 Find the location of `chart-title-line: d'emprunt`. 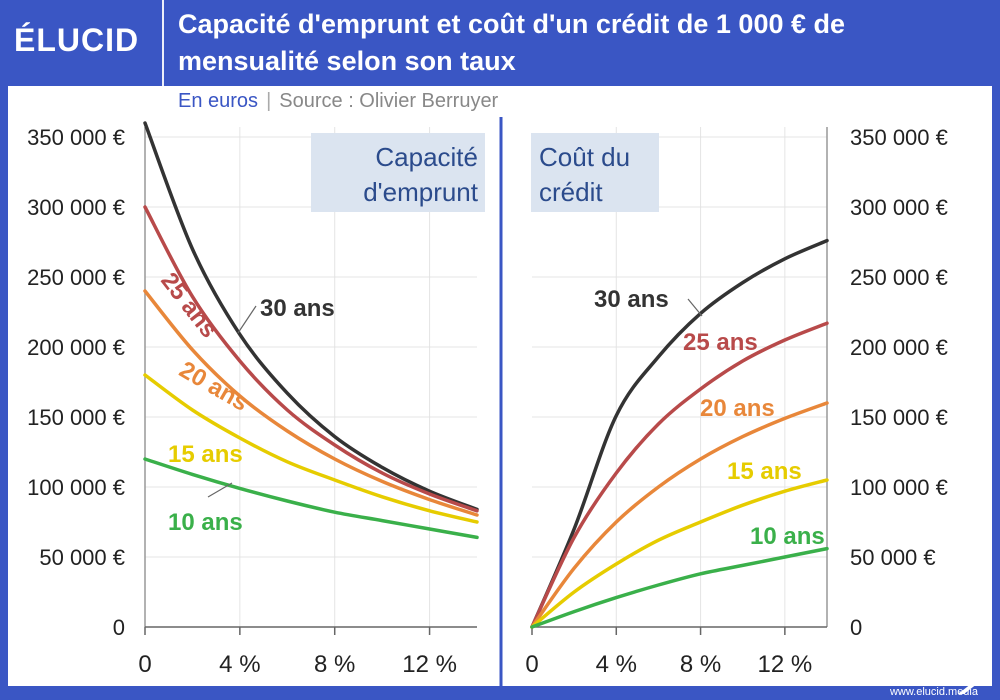

chart-title-line: d'emprunt is located at coordinates (421, 192).